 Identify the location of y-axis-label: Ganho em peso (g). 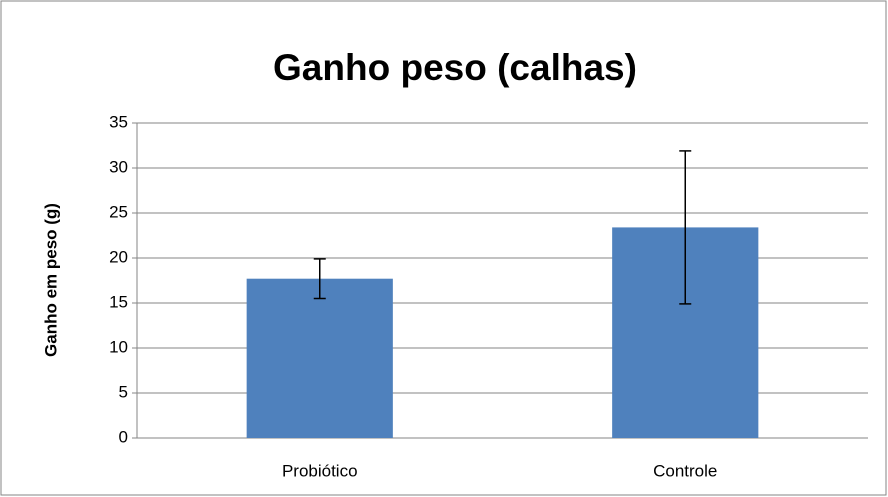
(50, 280).